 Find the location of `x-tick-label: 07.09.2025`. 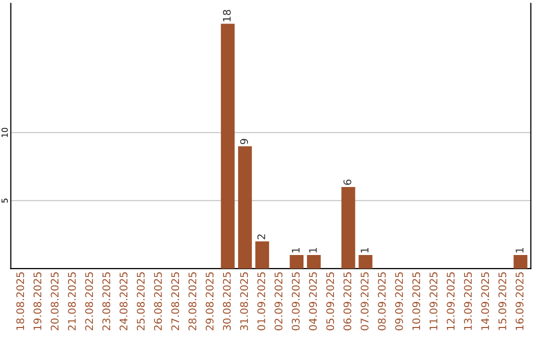

x-tick-label: 07.09.2025 is located at coordinates (364, 301).